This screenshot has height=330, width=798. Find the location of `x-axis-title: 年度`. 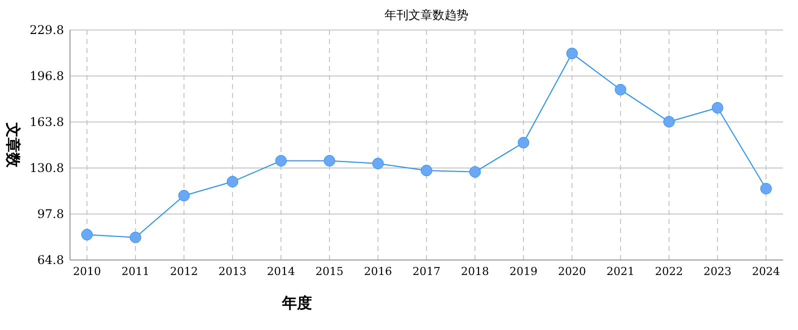

x-axis-title: 年度 is located at coordinates (296, 303).